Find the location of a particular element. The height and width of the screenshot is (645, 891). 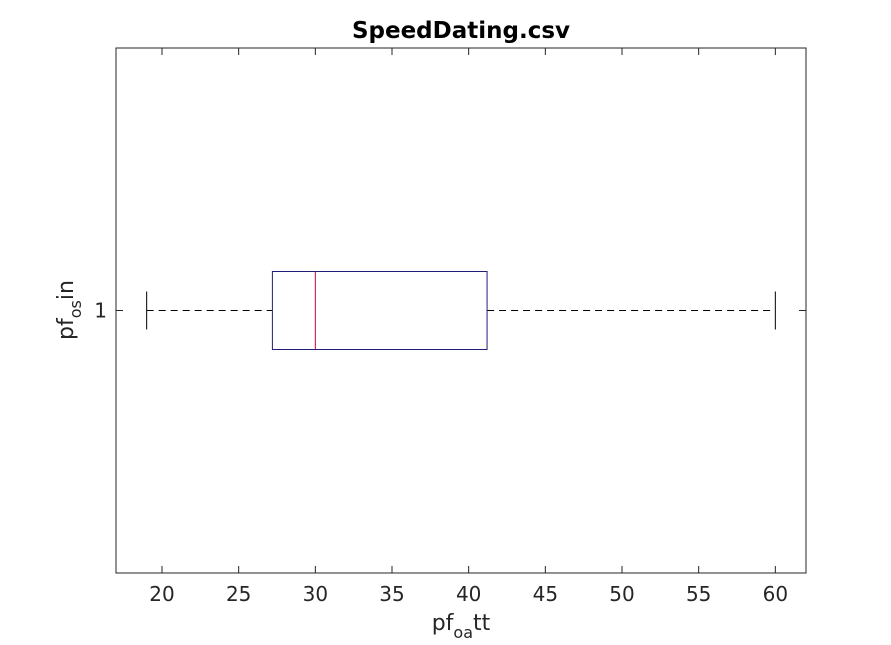

box-series is located at coordinates (461, 310).